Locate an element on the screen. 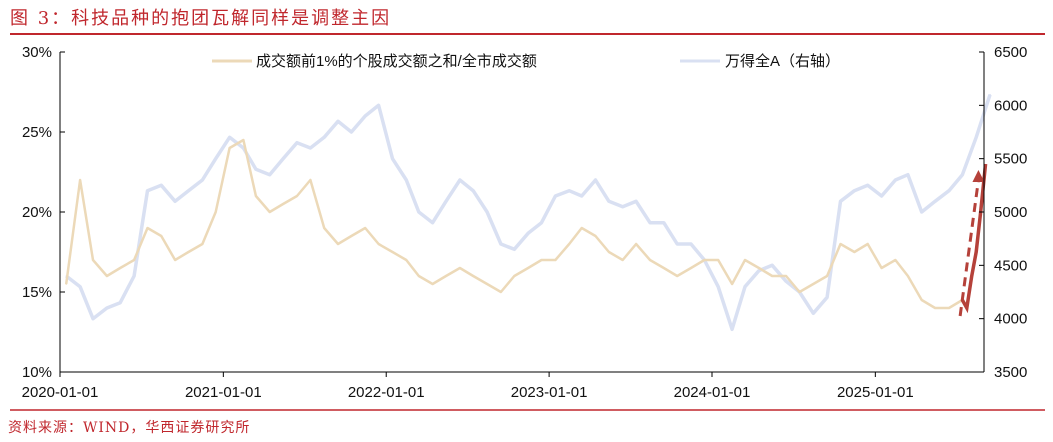  x-tick-label: 2024-01-01 is located at coordinates (712, 392).